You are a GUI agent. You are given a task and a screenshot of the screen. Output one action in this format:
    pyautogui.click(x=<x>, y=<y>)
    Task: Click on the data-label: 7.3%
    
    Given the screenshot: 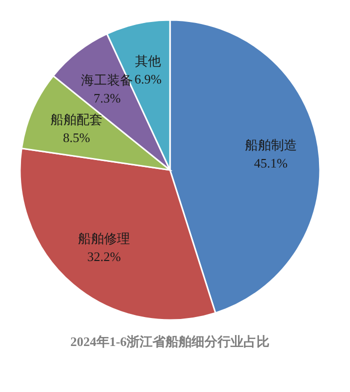 What is the action you would take?
    pyautogui.click(x=107, y=98)
    